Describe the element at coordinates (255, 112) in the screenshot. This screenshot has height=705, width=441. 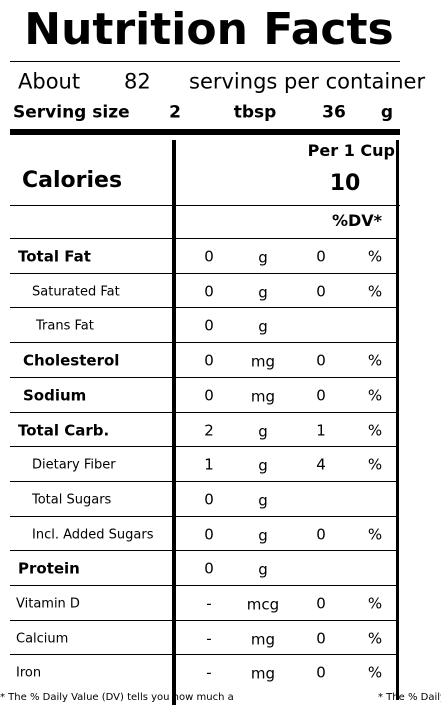
I see `serving-unit: tbsp` at that location.